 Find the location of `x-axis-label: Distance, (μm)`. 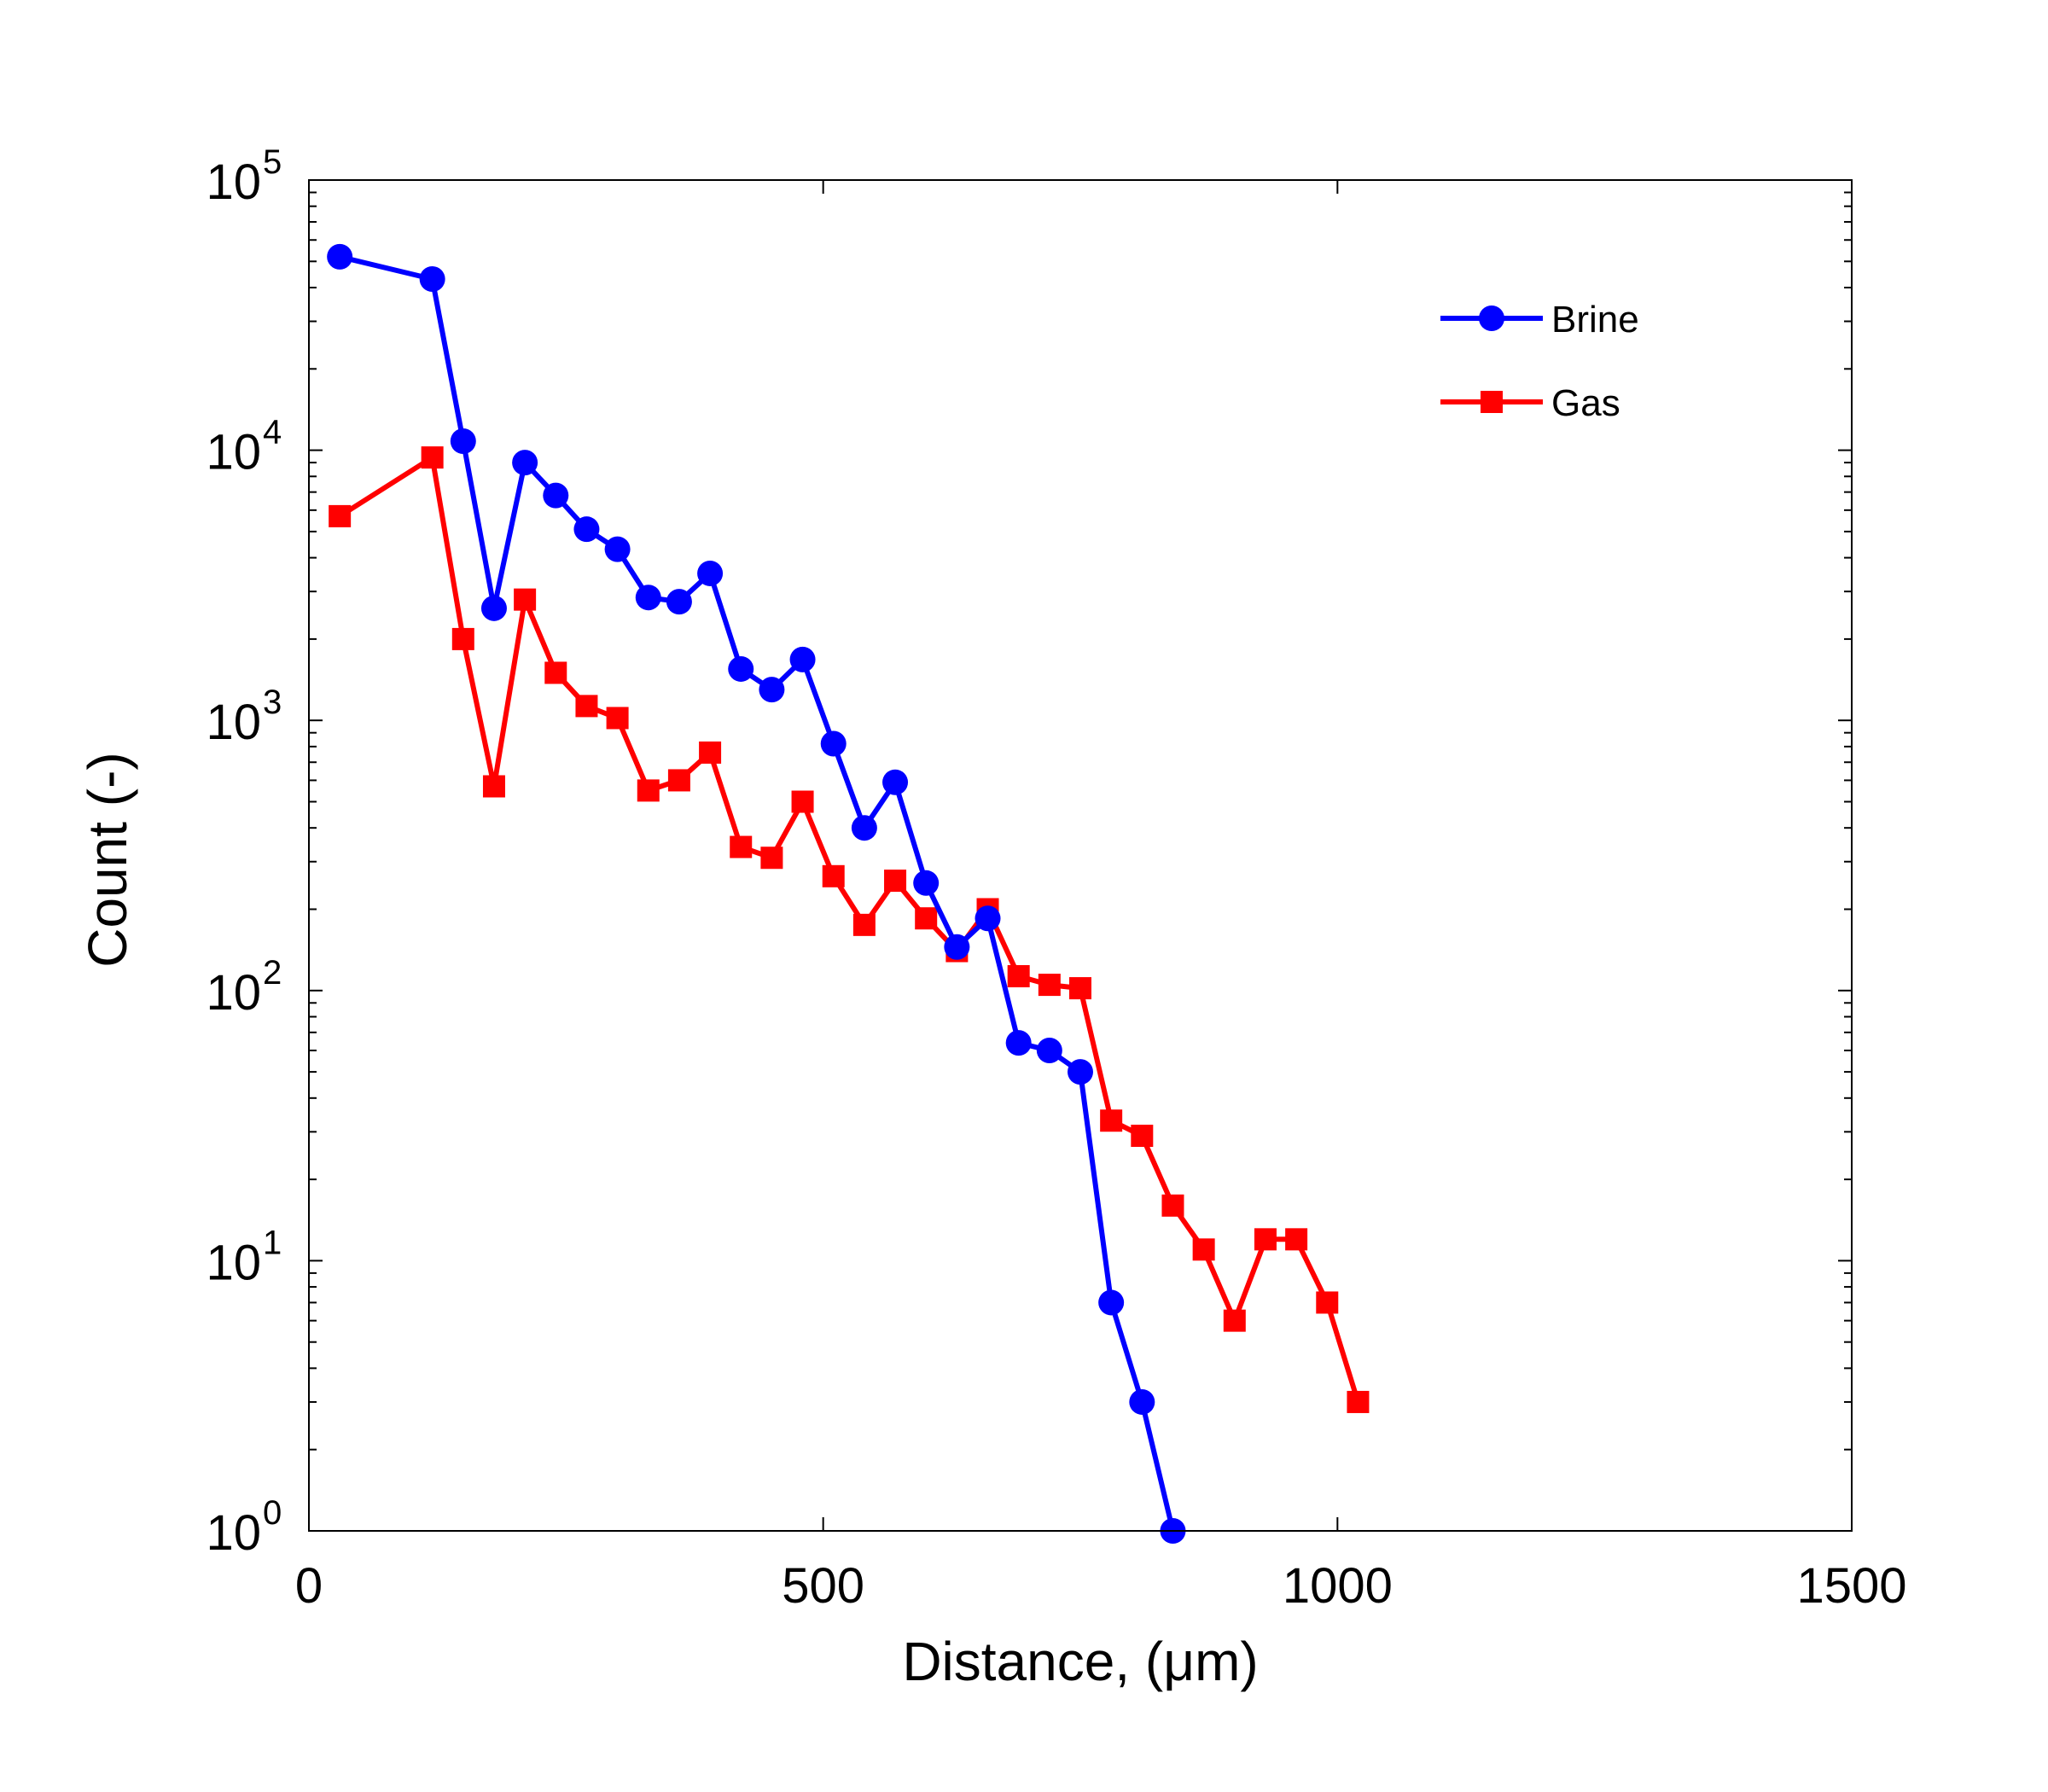

x-axis-label: Distance, (μm) is located at coordinates (1080, 1661).